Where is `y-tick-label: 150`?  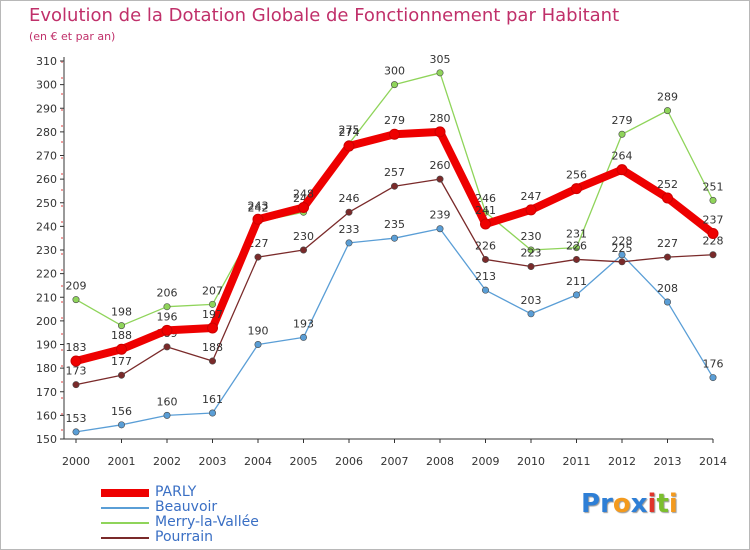 y-tick-label: 150 is located at coordinates (46, 439).